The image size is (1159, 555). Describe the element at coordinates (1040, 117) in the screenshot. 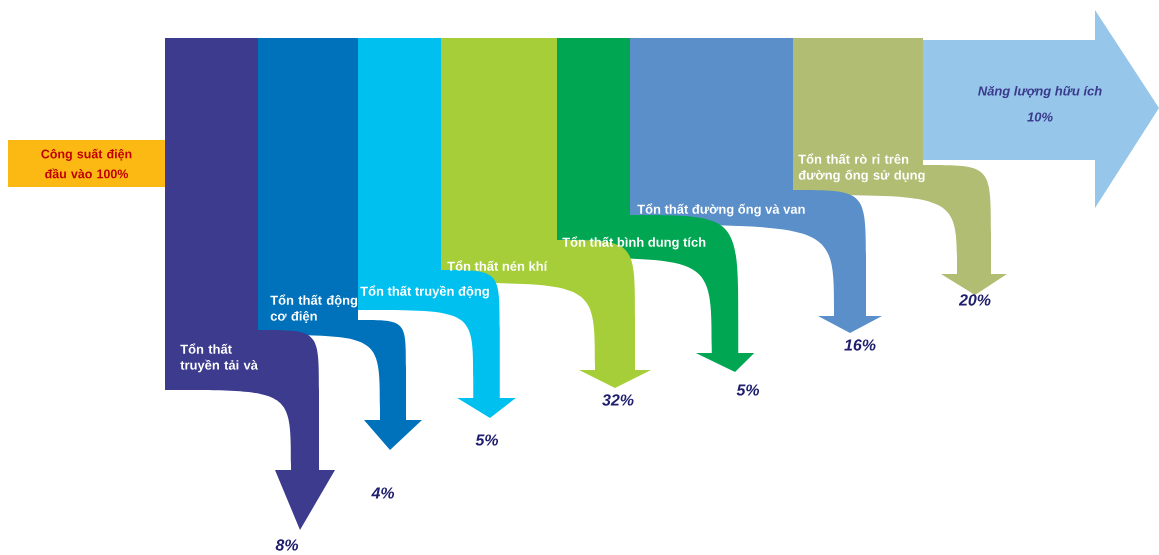

I see `data-label: 10%` at that location.